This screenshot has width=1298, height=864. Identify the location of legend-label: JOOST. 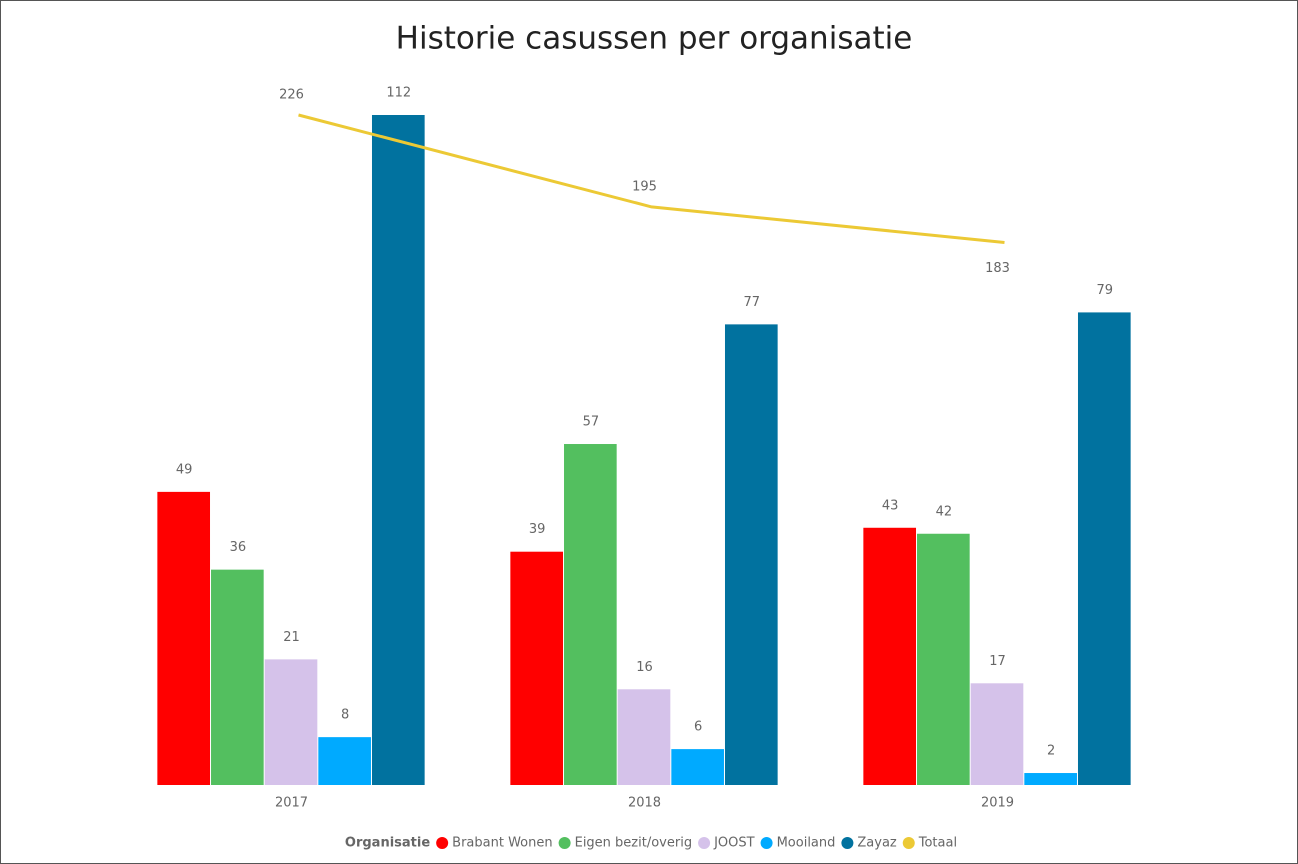
(734, 843).